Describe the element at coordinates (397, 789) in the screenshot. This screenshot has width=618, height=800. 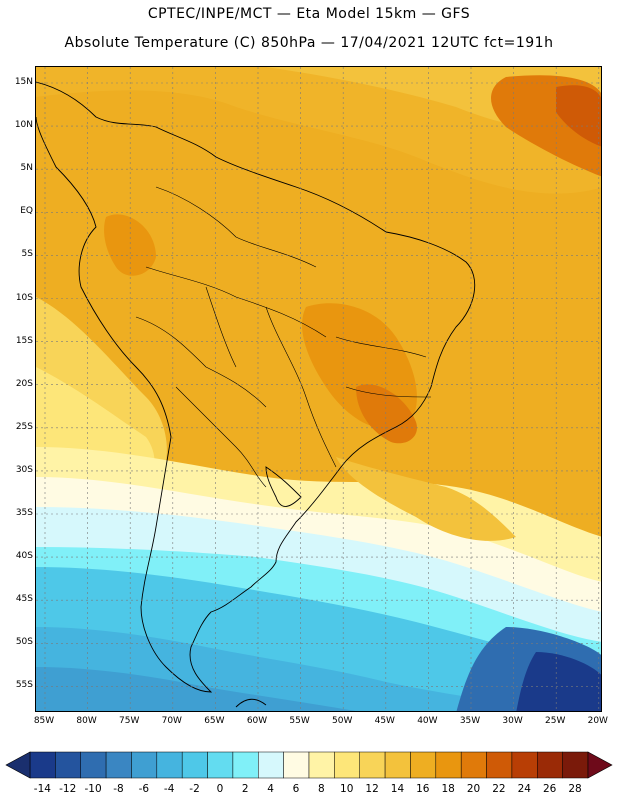
I see `colorbar-label: 14` at that location.